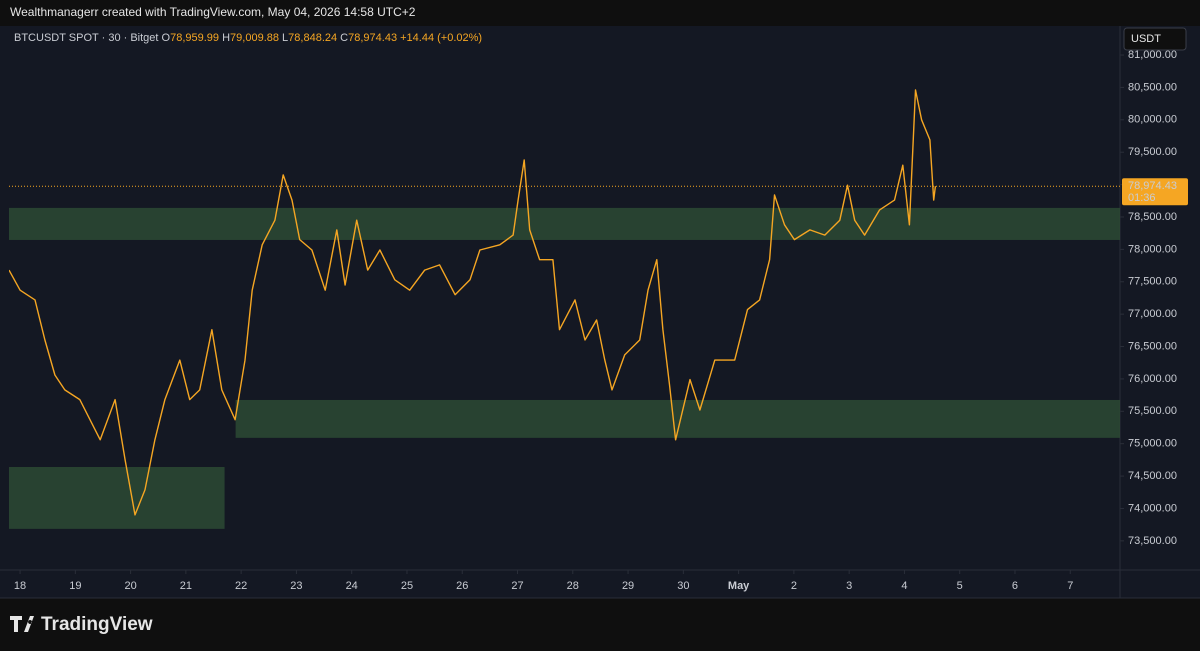 The image size is (1200, 651). What do you see at coordinates (226, 38) in the screenshot?
I see `legend-key: H` at bounding box center [226, 38].